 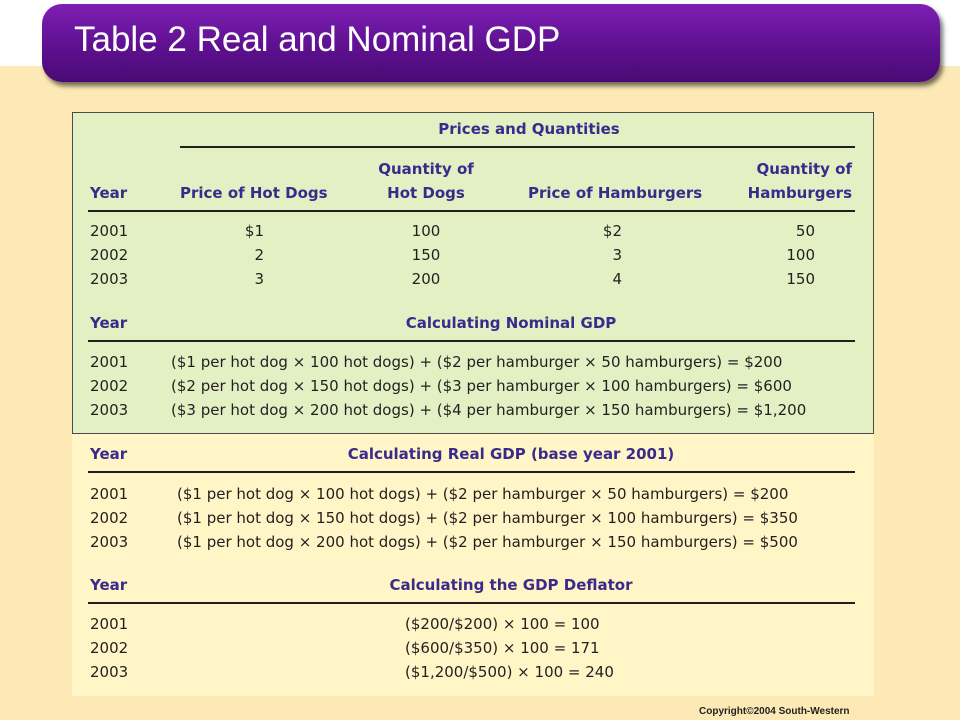 I want to click on pq-row-quantity-hamburgers: 100, so click(x=800, y=255).